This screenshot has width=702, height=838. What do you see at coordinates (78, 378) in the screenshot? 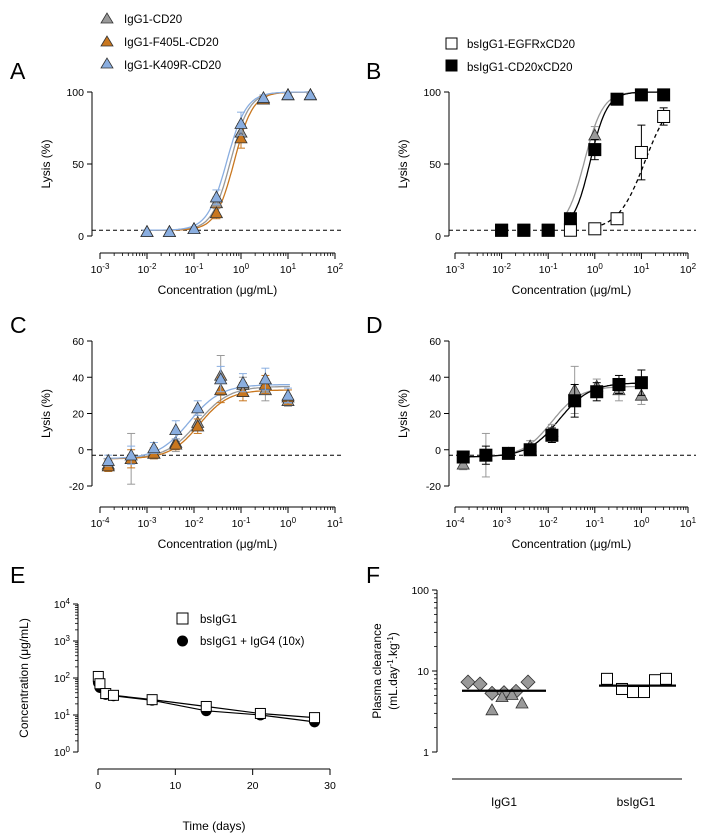
I see `y-tick-label: 40` at bounding box center [78, 378].